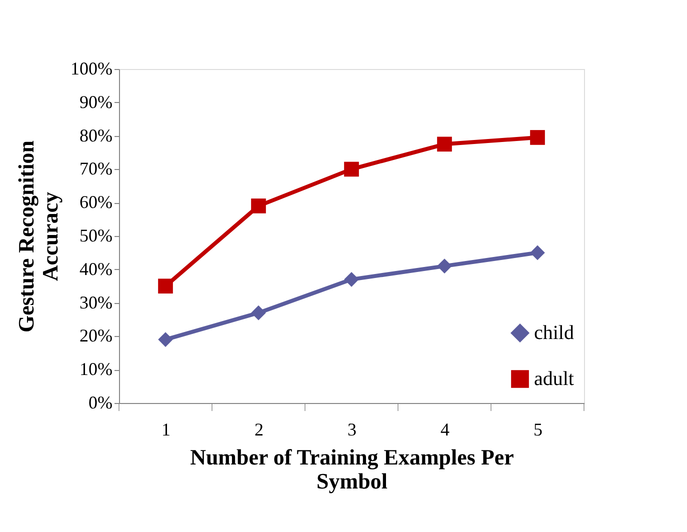 The image size is (687, 532). Describe the element at coordinates (91, 68) in the screenshot. I see `y-tick-label: 100%` at that location.